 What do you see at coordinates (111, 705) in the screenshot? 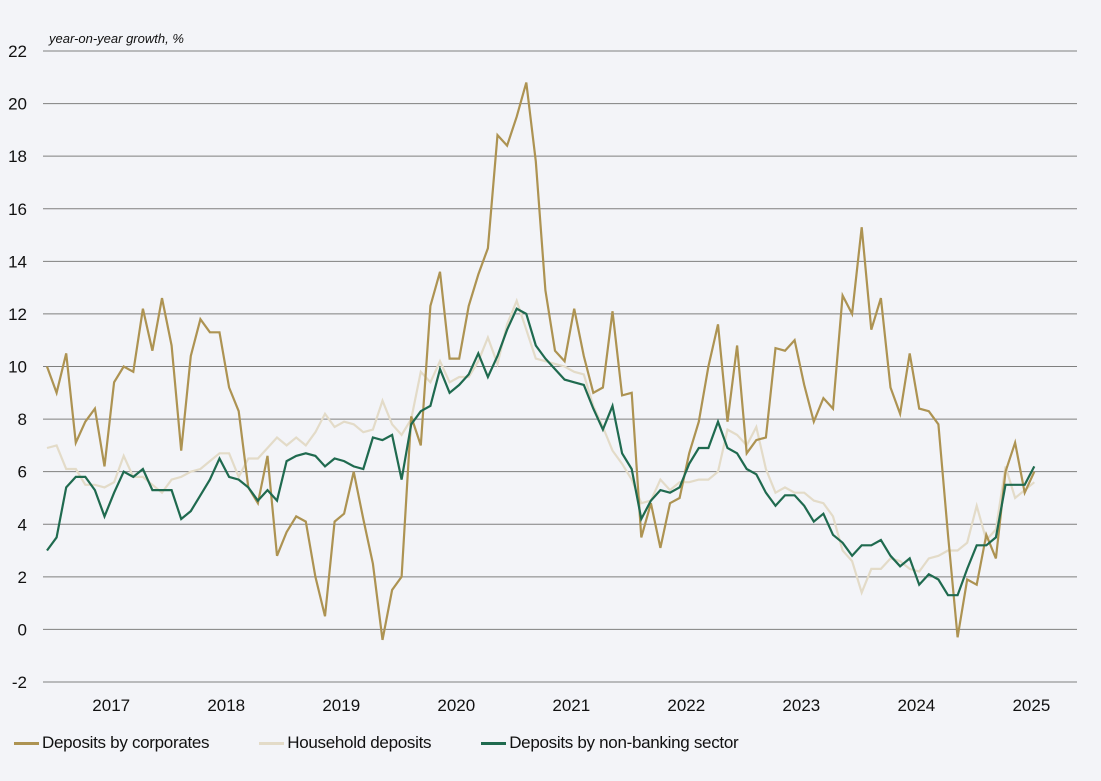
I see `x-tick-label: 2017` at bounding box center [111, 705].